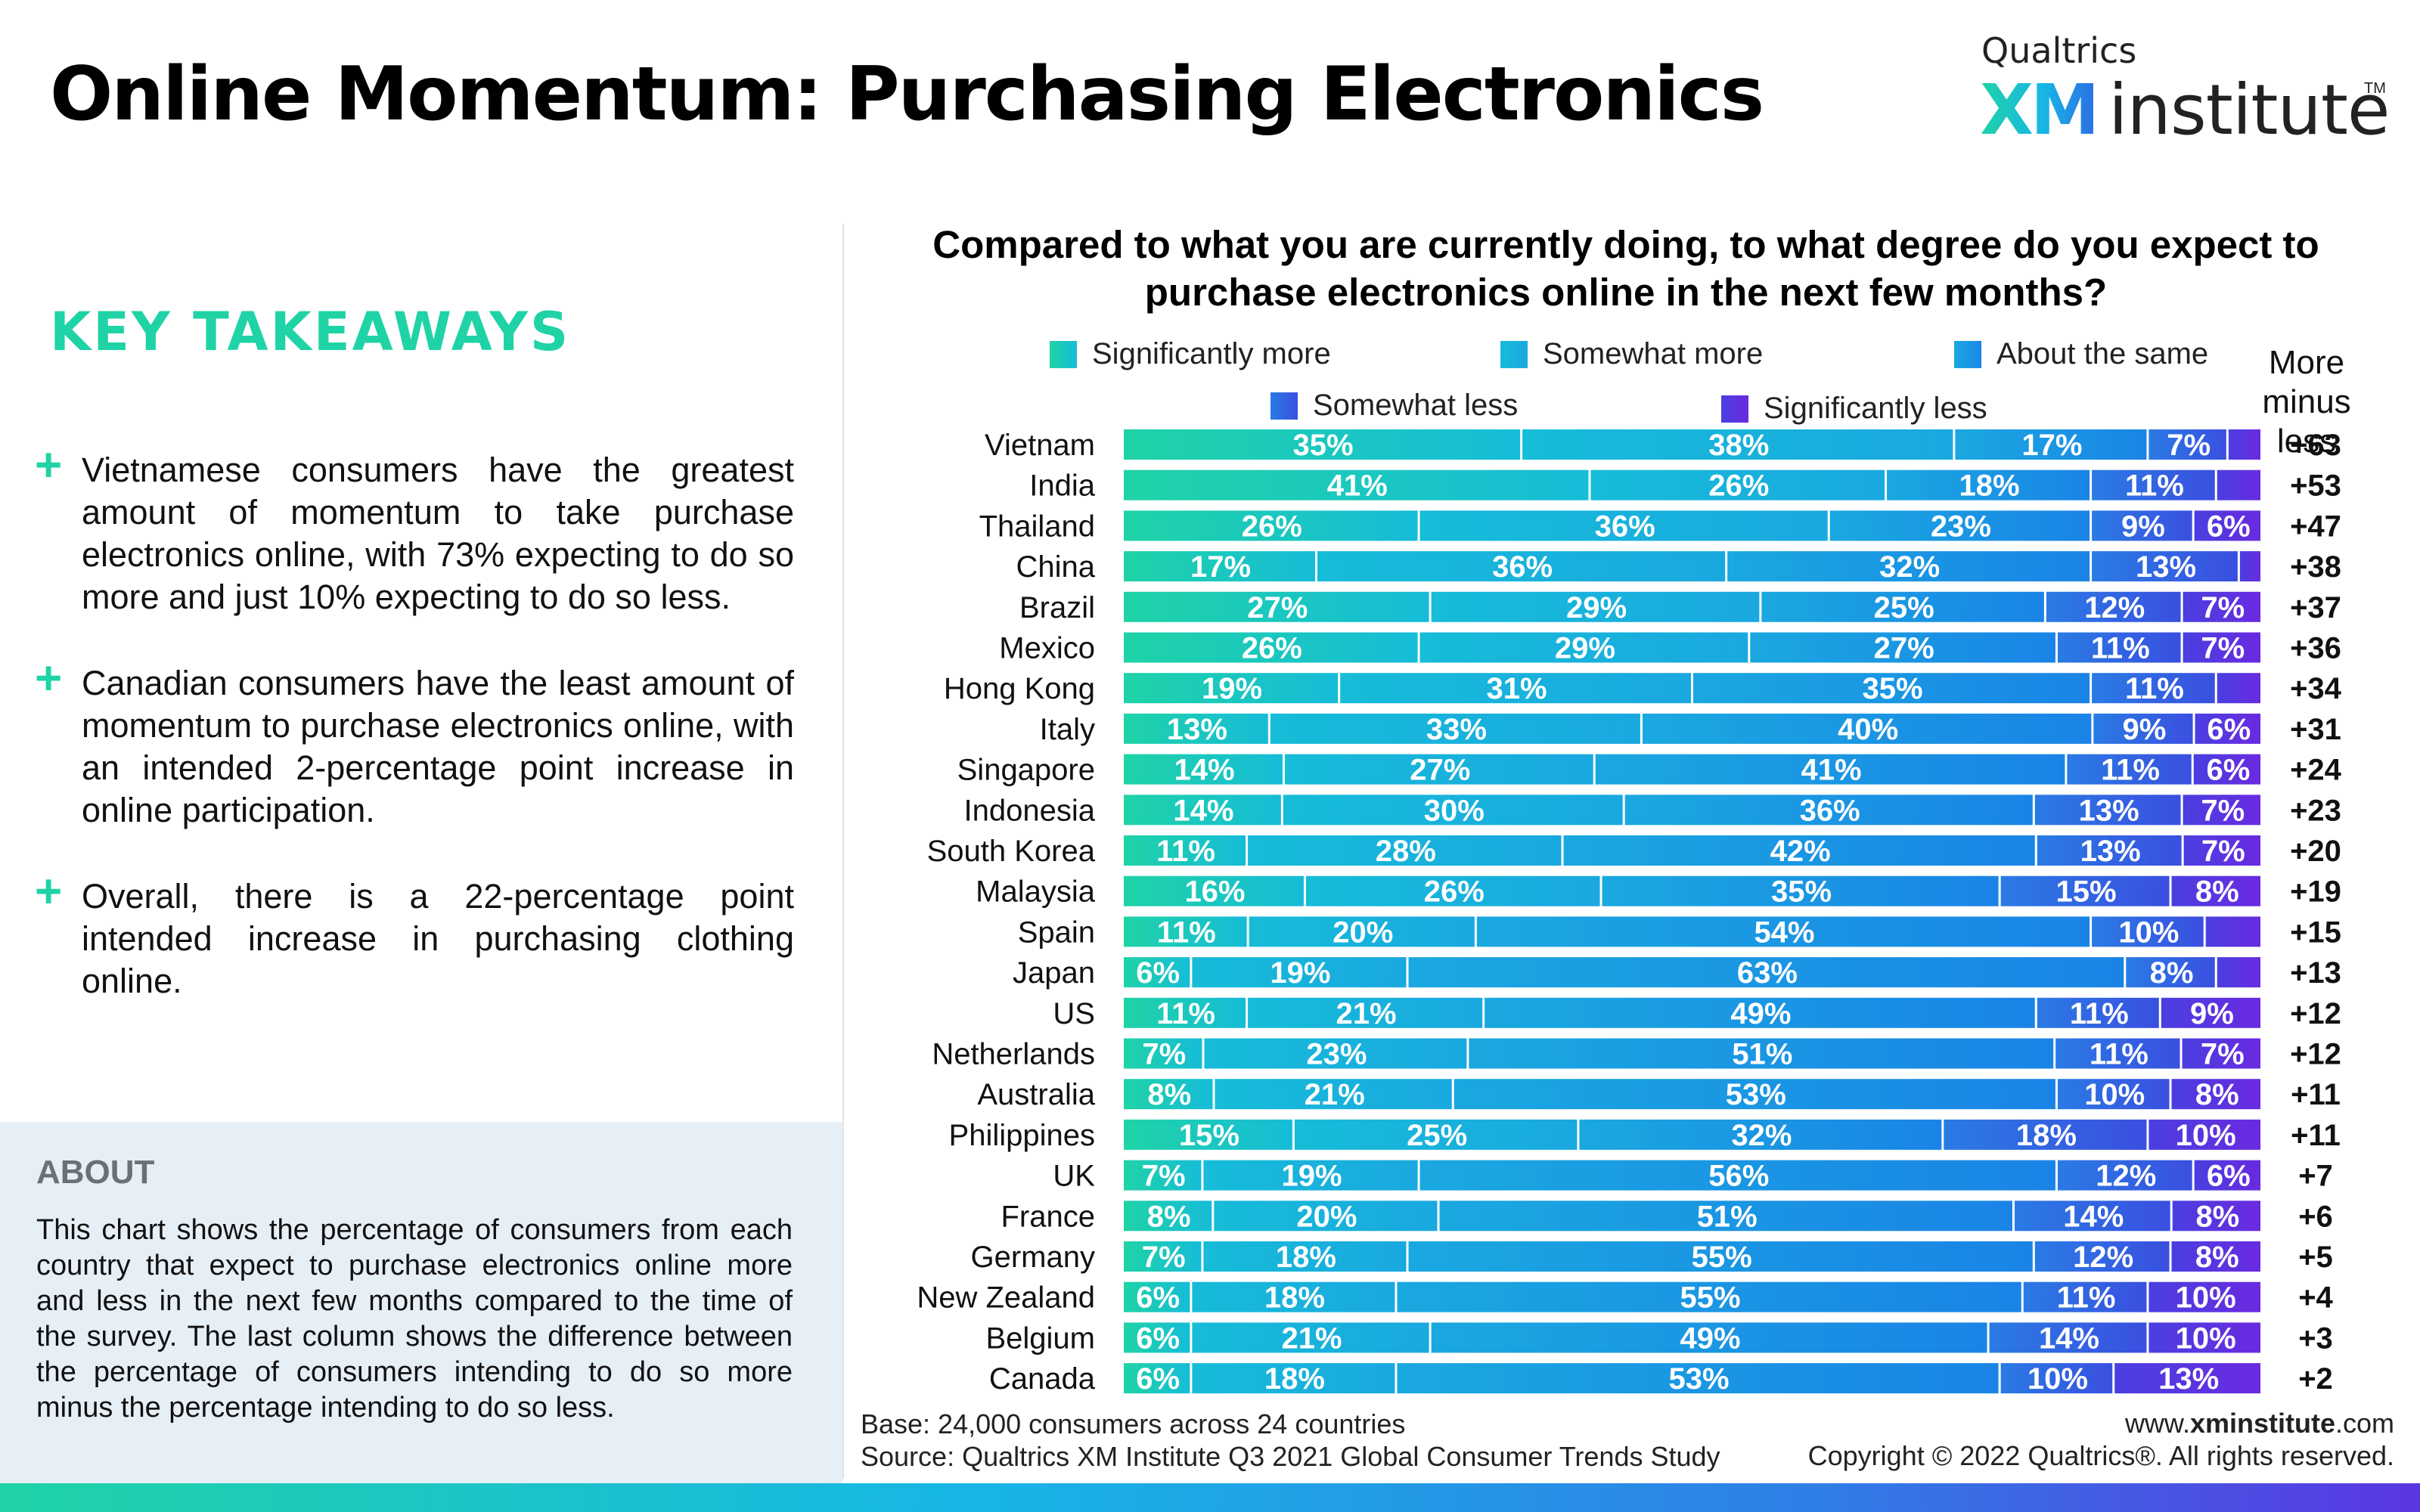  Describe the element at coordinates (2315, 526) in the screenshot. I see `more-minus-less-value: +47` at that location.